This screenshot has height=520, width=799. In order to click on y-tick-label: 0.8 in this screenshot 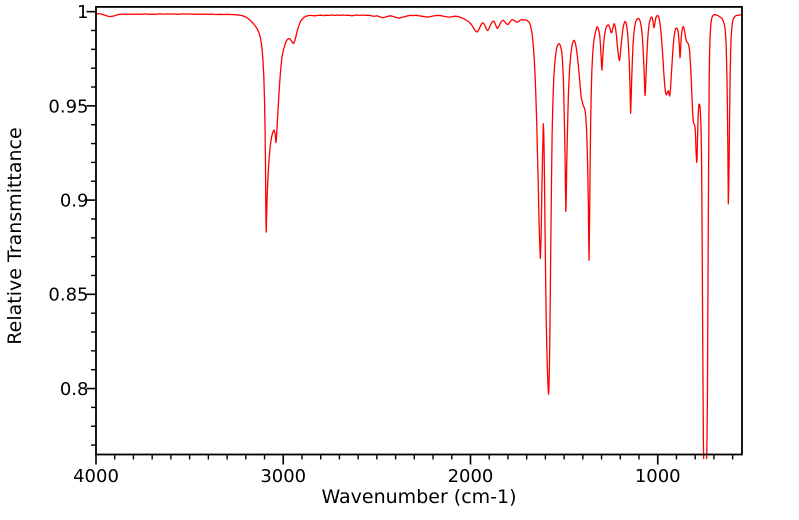, I will do `click(74, 389)`.